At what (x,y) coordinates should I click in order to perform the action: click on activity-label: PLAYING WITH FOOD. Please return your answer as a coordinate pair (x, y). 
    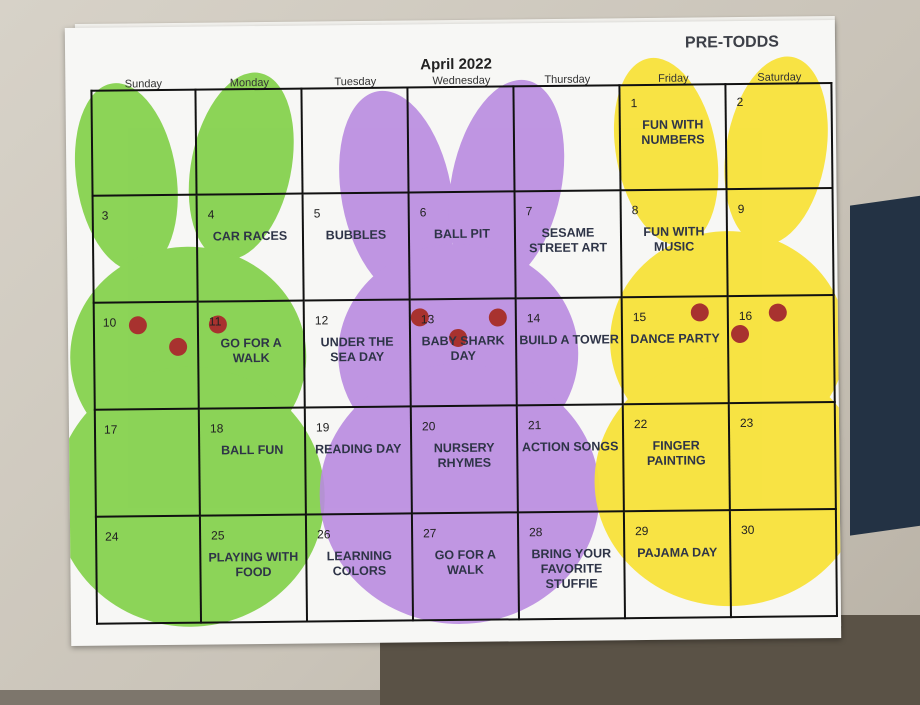
    Looking at the image, I should click on (253, 564).